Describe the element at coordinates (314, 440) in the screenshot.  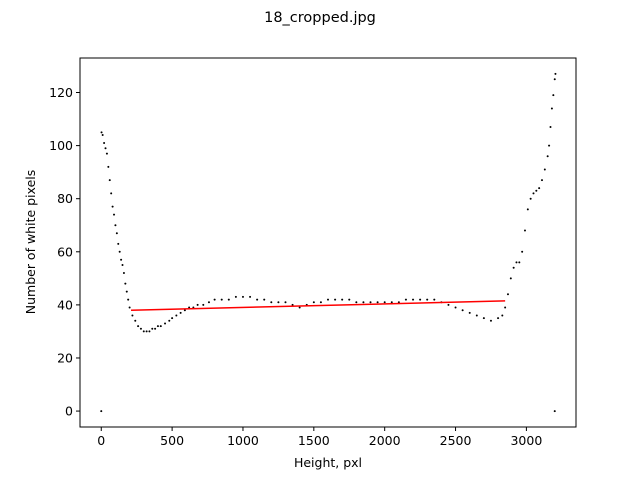
I see `x-tick-label: 1500` at that location.